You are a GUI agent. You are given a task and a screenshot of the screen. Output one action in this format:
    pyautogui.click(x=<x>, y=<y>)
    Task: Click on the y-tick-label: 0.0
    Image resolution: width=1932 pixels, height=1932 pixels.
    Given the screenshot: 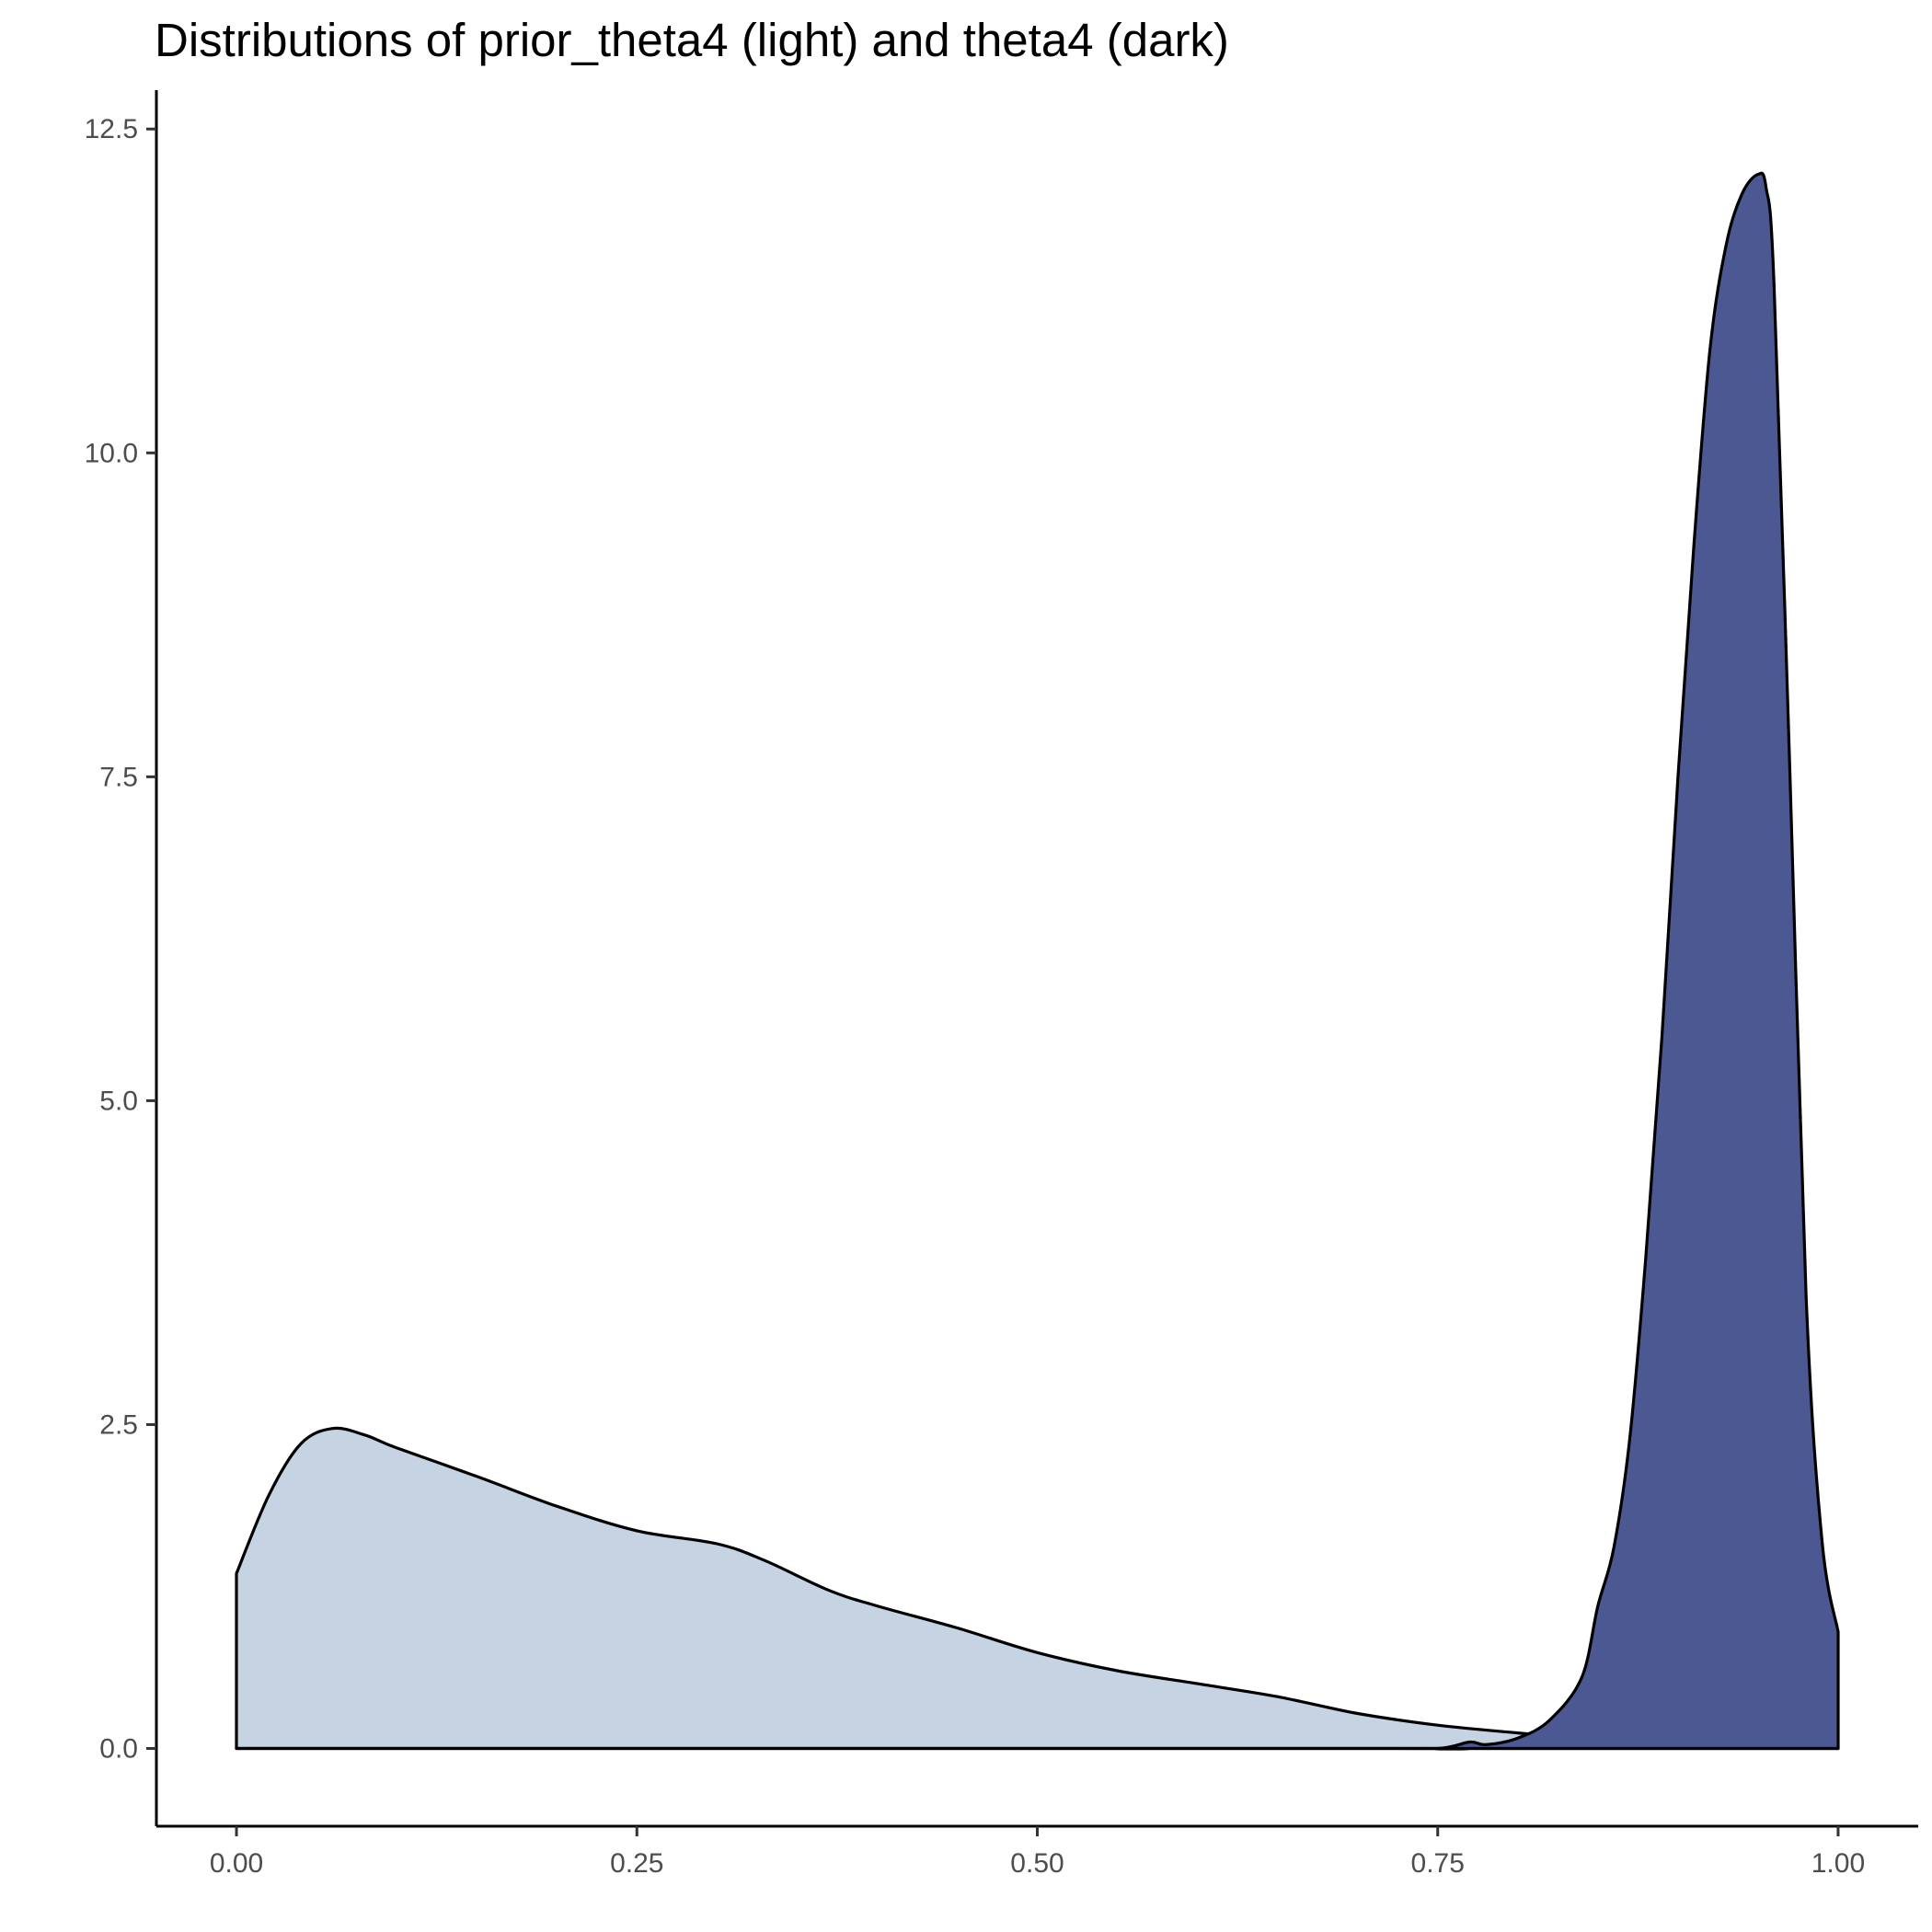 What is the action you would take?
    pyautogui.click(x=118, y=1749)
    